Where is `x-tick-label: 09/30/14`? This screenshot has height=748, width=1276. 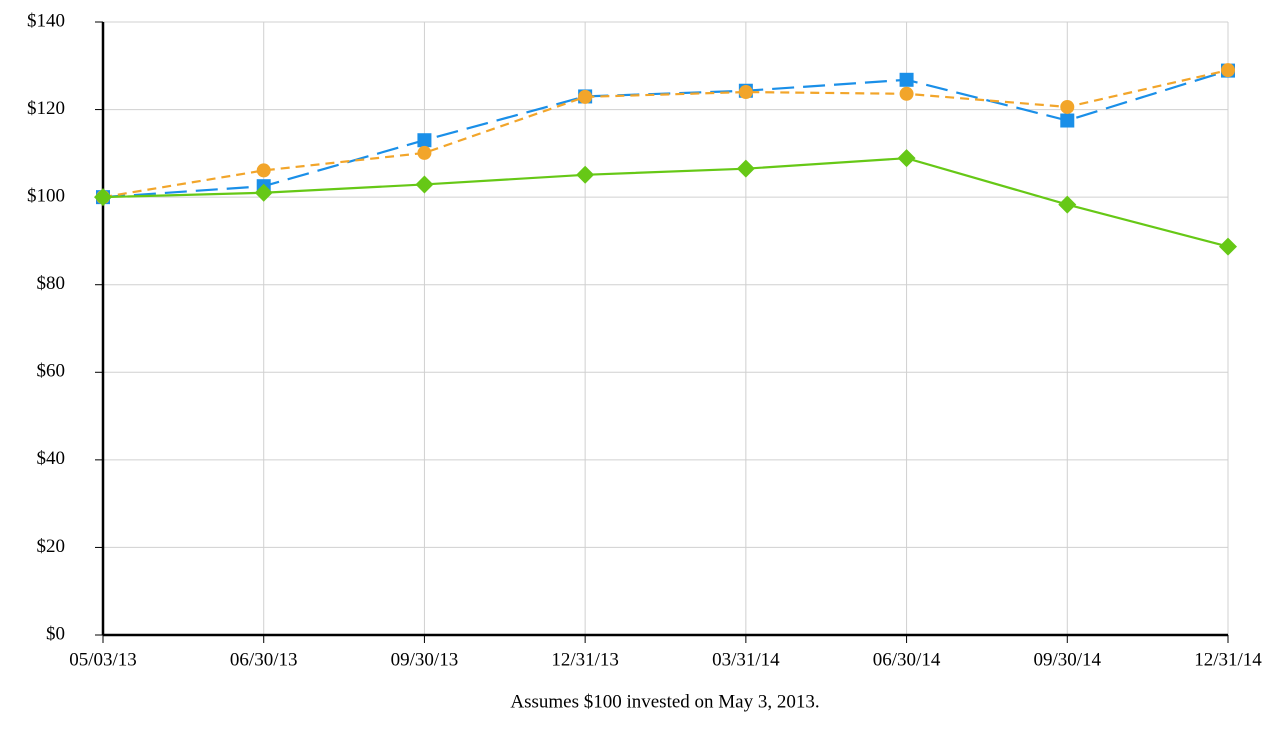 x-tick-label: 09/30/14 is located at coordinates (1068, 659).